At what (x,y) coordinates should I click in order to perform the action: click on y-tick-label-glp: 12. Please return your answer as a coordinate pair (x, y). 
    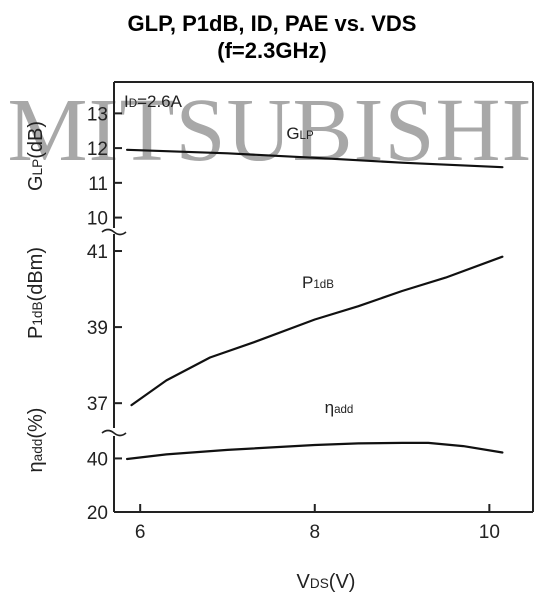
    Looking at the image, I should click on (97, 149).